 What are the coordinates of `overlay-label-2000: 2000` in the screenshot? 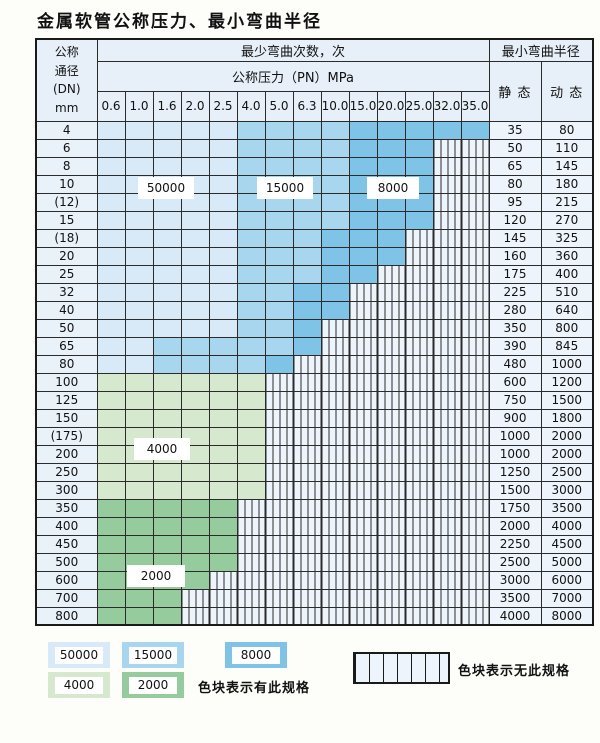 It's located at (156, 576).